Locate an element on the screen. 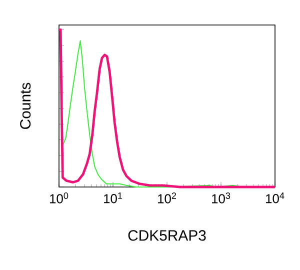  x-tick-label: 10$^{3}$ is located at coordinates (221, 198).